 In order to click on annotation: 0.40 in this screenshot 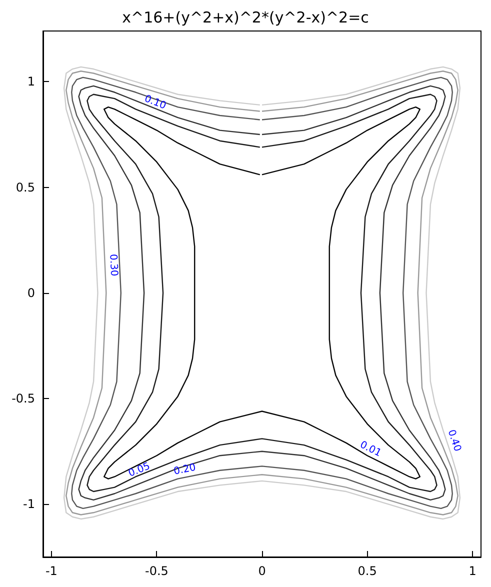, I will do `click(454, 441)`.